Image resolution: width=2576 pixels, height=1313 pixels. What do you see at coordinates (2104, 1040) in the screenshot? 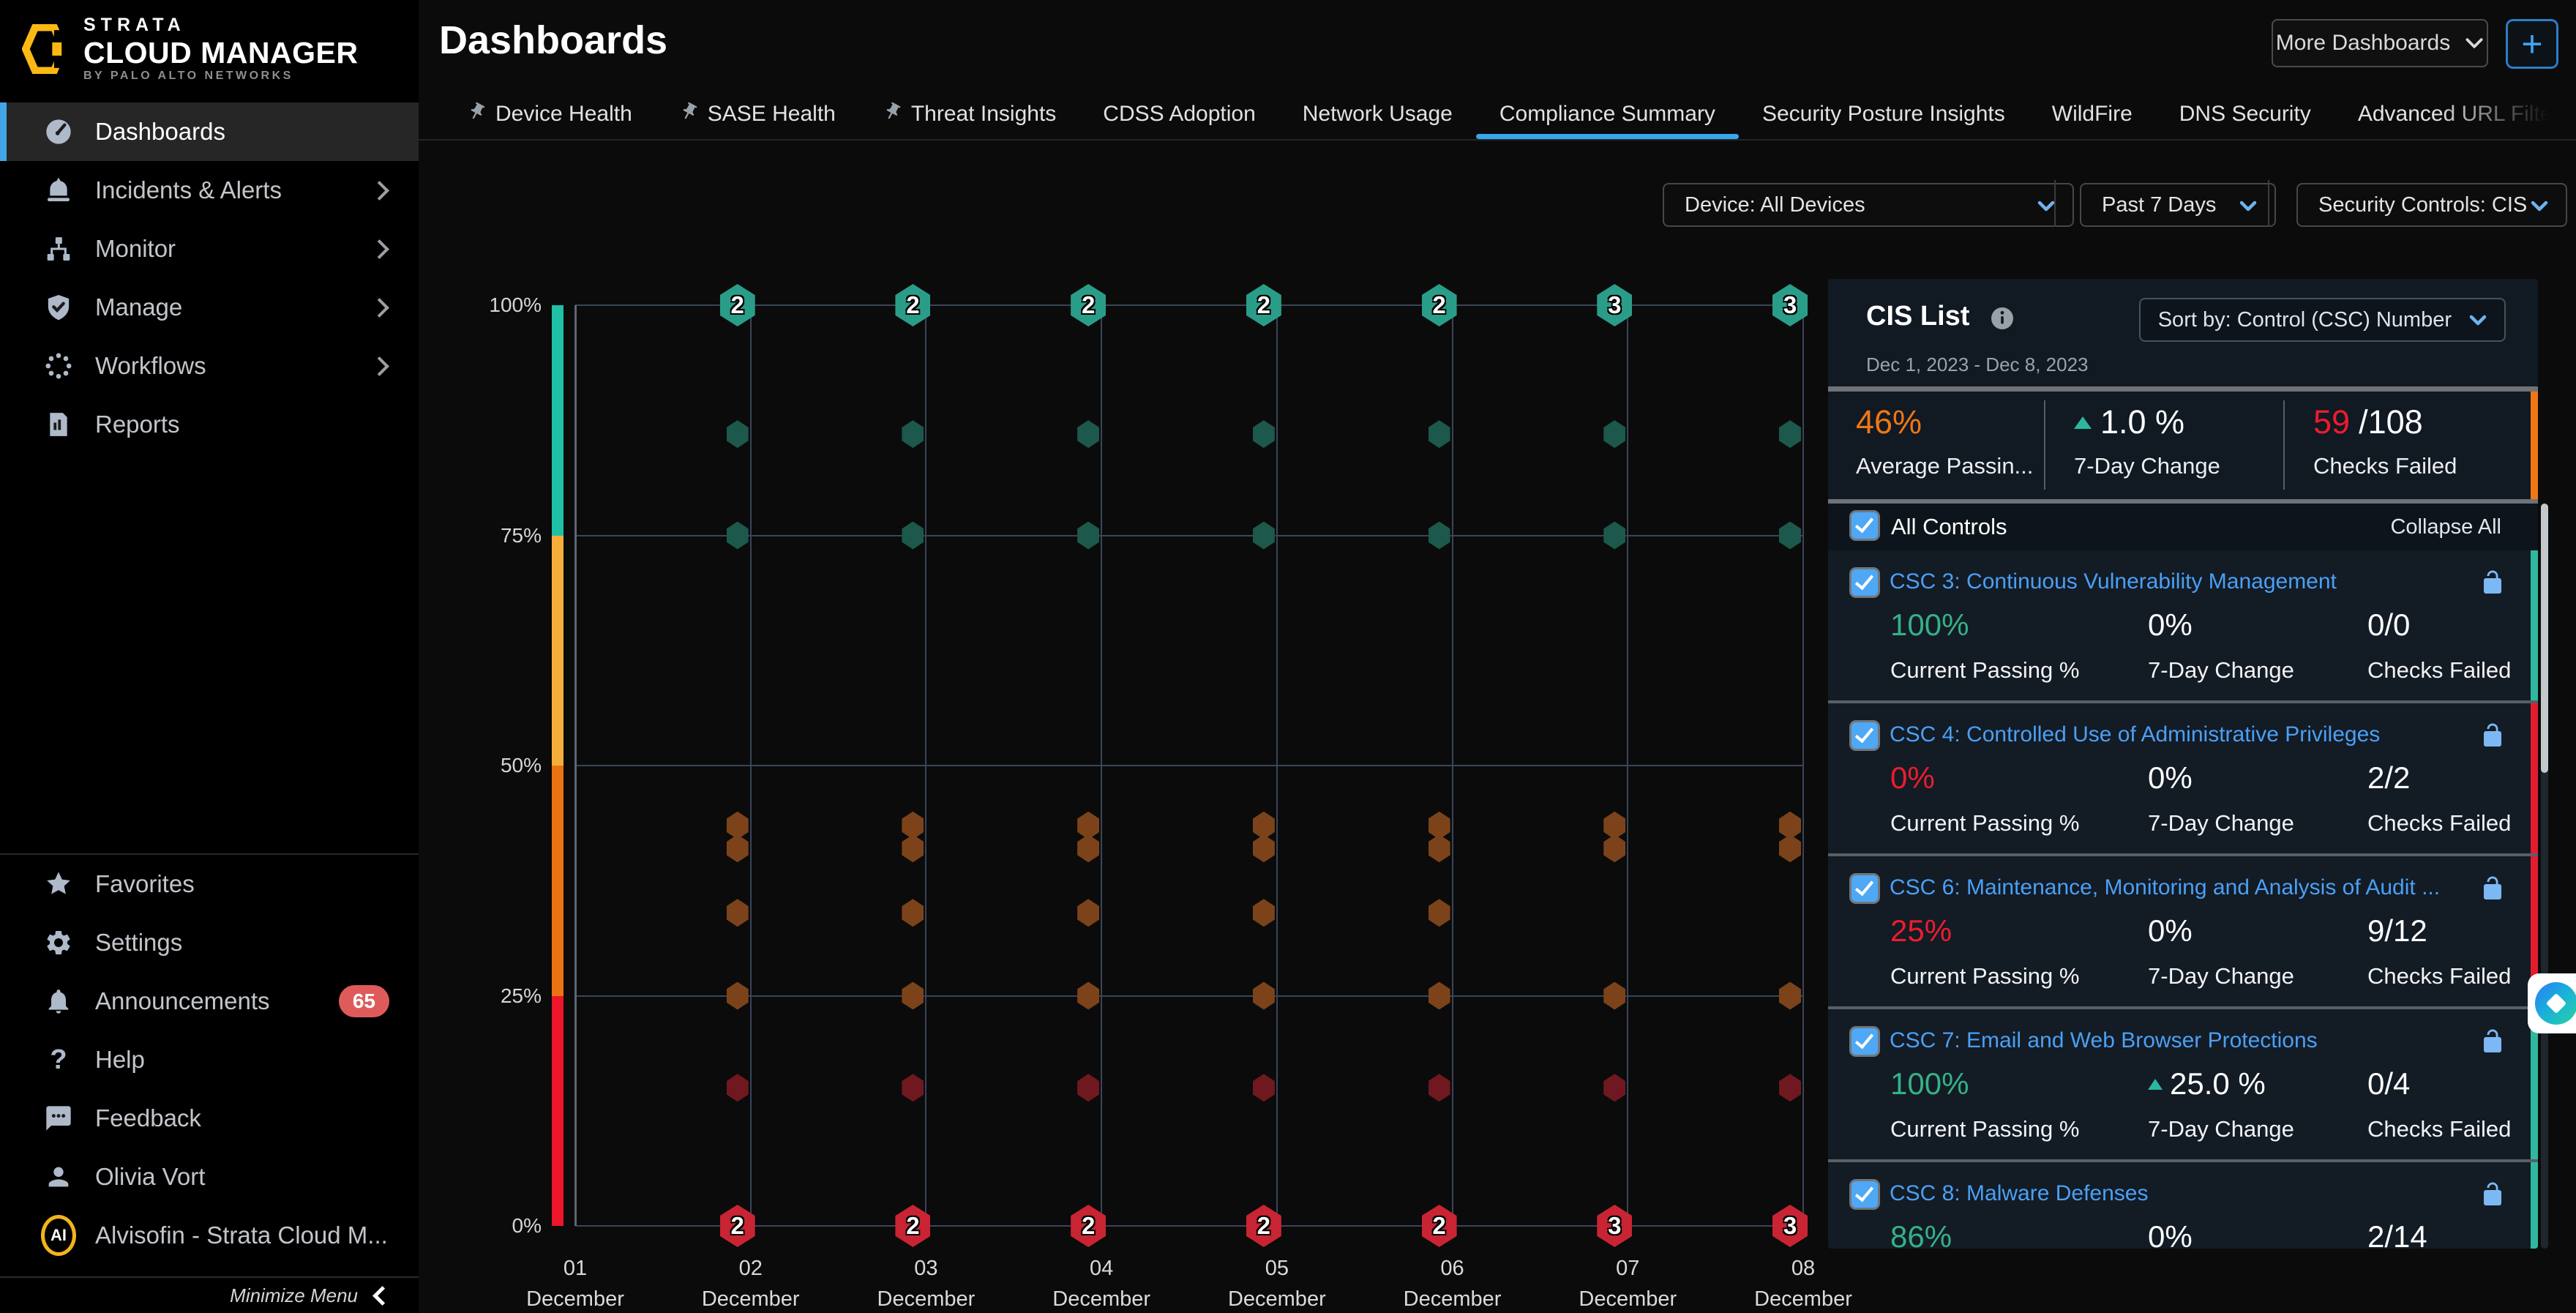
I see `csc-title-link: CSC 7: Email and Web Browser Protections` at bounding box center [2104, 1040].